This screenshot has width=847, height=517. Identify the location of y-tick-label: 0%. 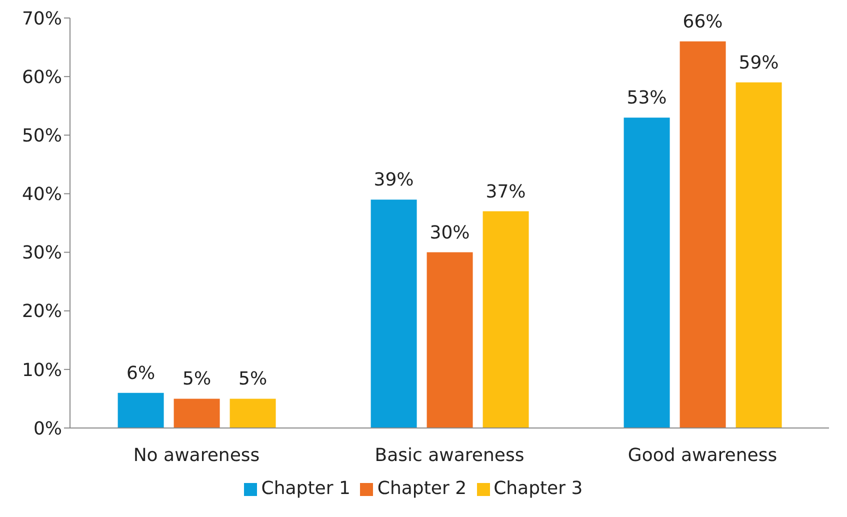
(47, 429).